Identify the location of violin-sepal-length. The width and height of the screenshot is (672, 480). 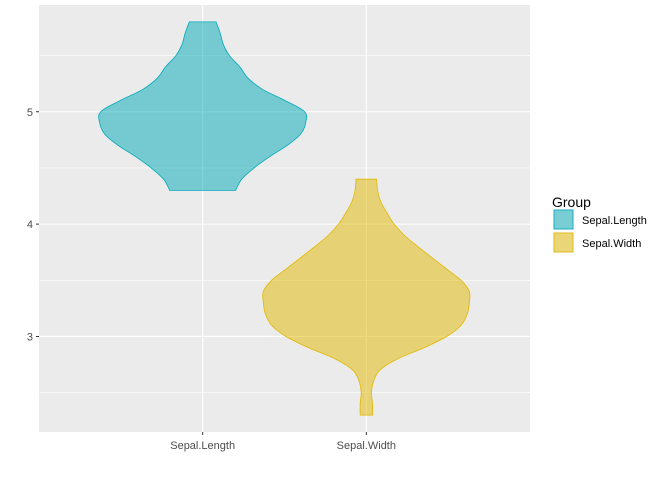
(203, 106).